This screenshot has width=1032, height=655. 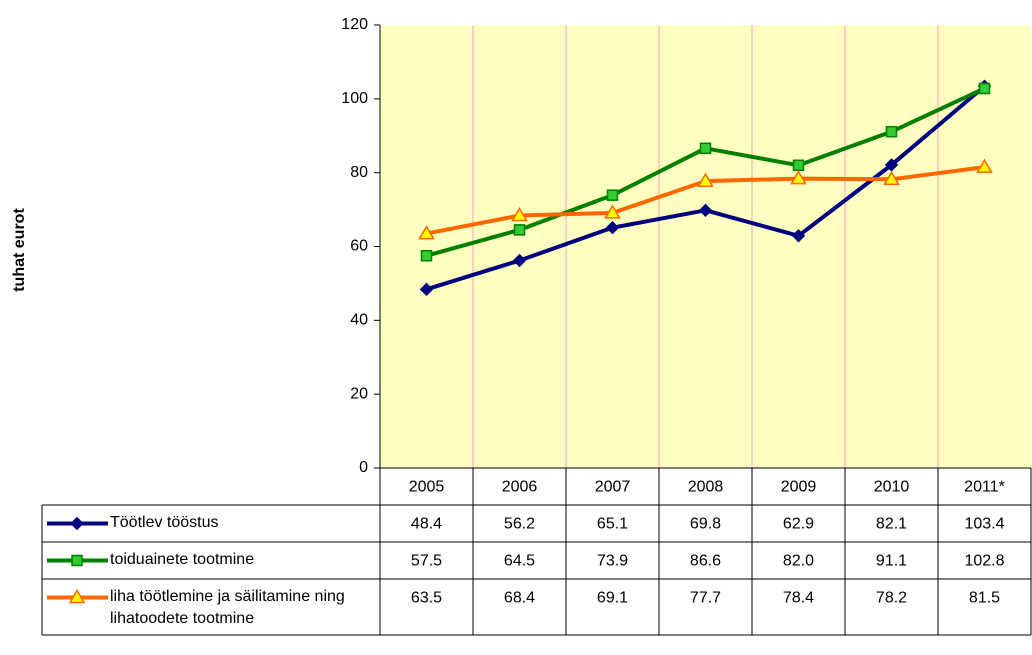 What do you see at coordinates (520, 487) in the screenshot?
I see `x-tick-label: 2006` at bounding box center [520, 487].